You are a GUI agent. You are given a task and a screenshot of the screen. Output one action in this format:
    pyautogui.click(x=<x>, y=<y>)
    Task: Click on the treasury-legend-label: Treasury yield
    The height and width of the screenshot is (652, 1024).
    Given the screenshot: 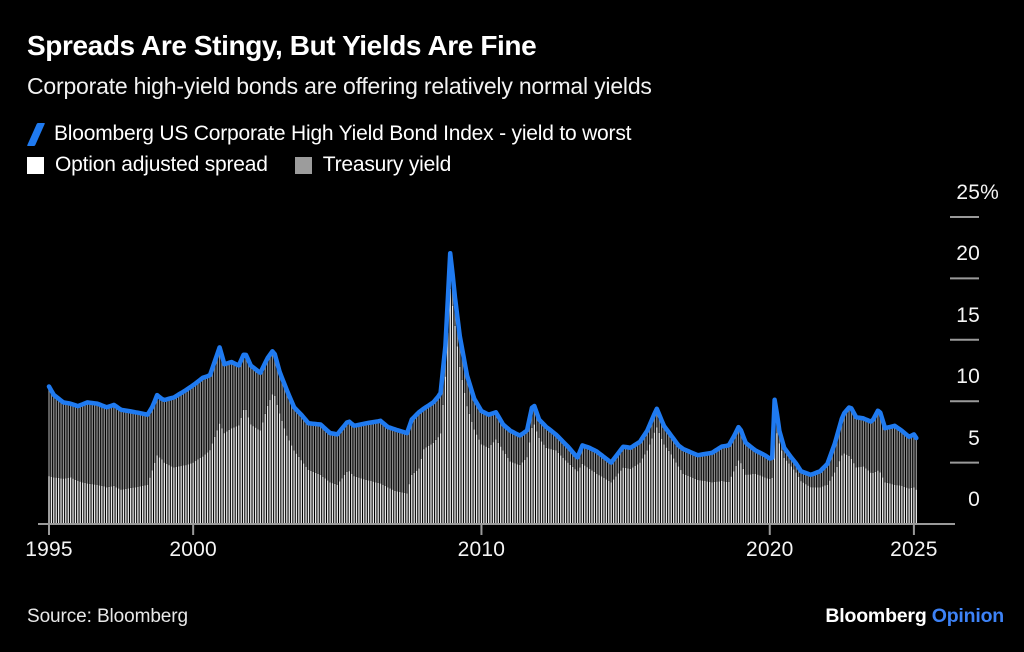 What is the action you would take?
    pyautogui.click(x=387, y=164)
    